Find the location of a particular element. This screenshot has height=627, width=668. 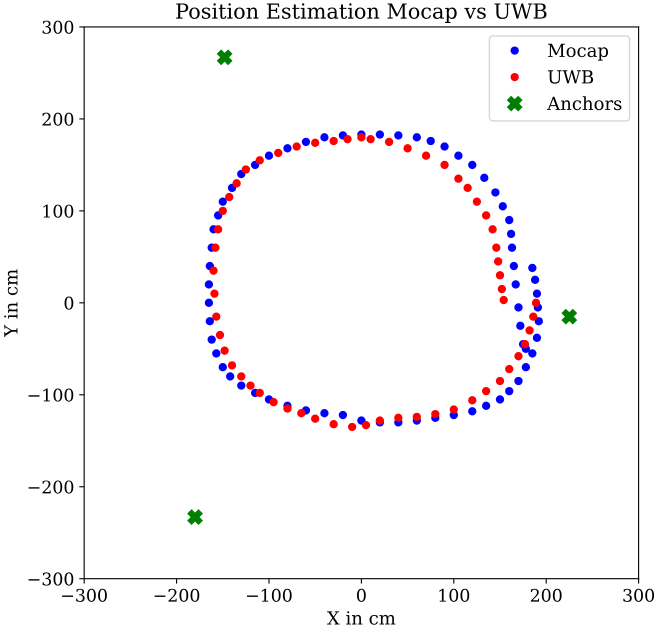

legend-label: Anchors is located at coordinates (584, 103).